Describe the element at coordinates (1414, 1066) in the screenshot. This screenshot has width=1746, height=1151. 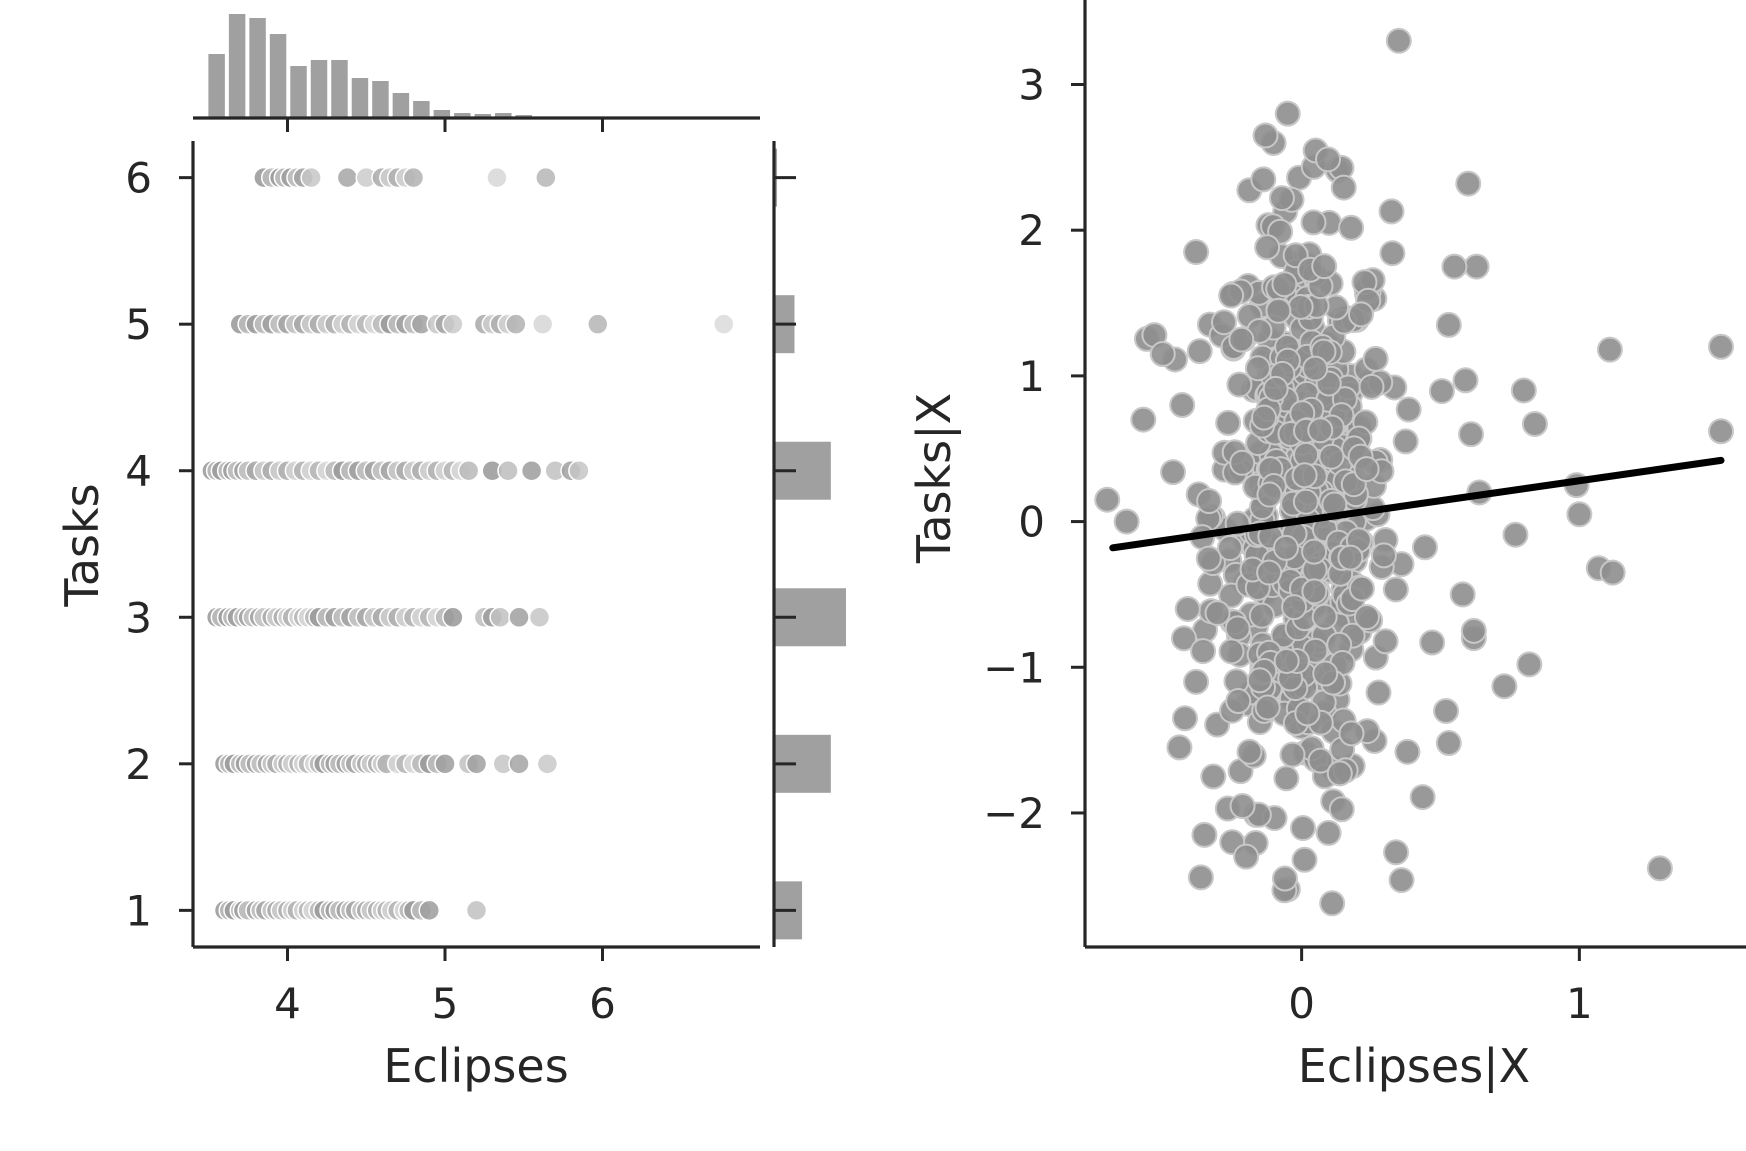
I see `right-x-axis-label: Eclipses|X` at that location.